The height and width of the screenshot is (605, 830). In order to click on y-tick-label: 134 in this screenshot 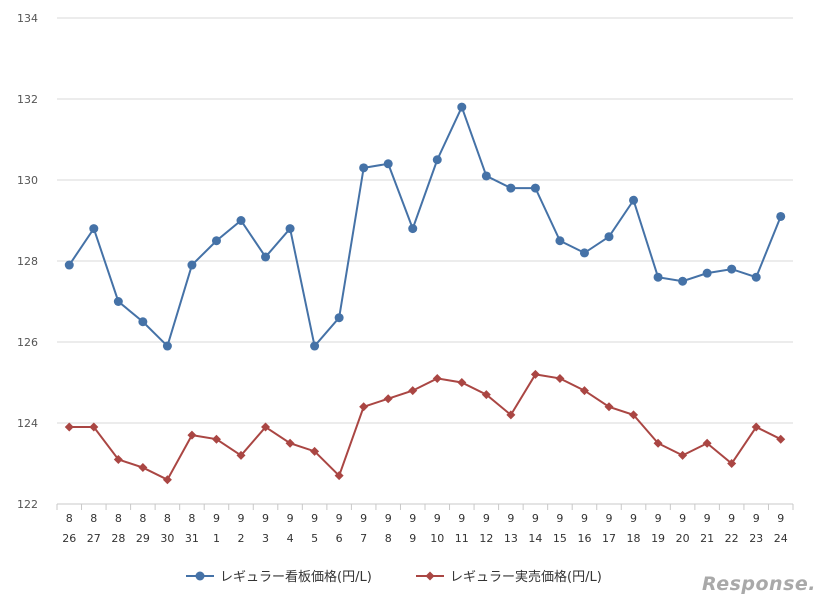, I will do `click(27, 18)`.